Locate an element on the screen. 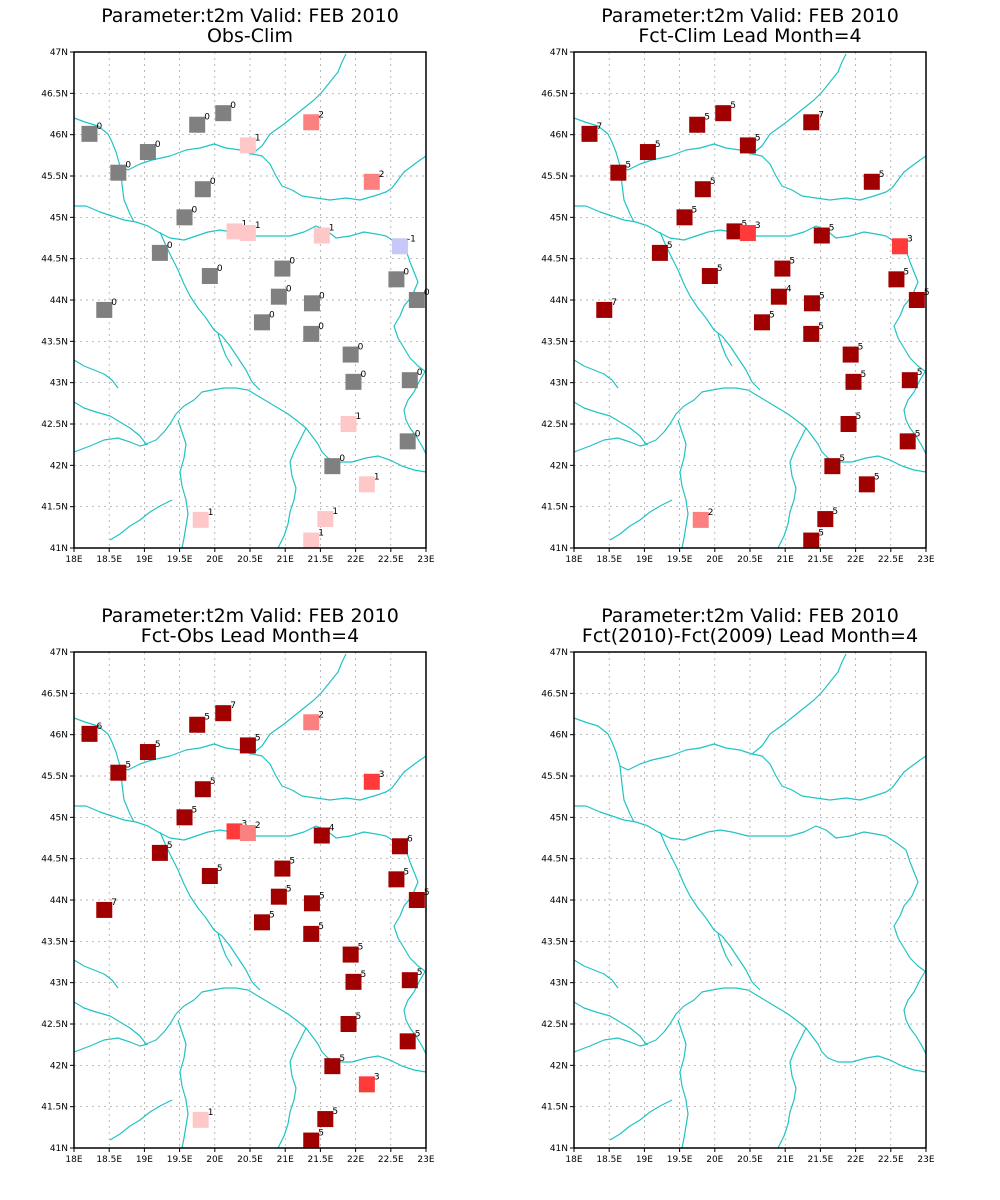  tick-label-lat: 41N is located at coordinates (559, 549).